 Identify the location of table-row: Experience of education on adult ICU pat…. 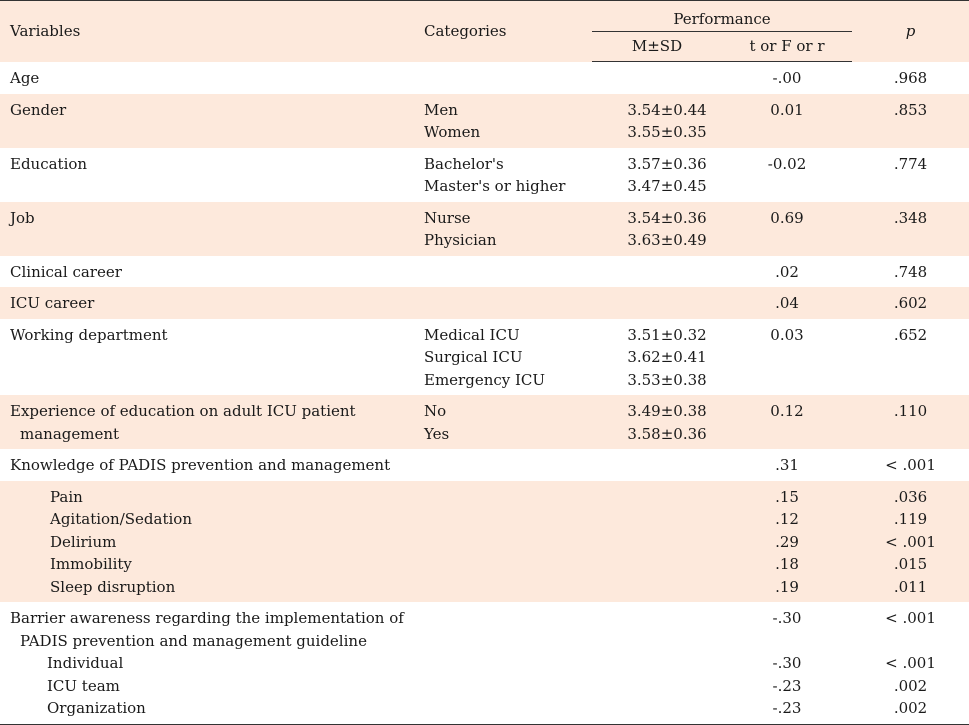
(484, 422).